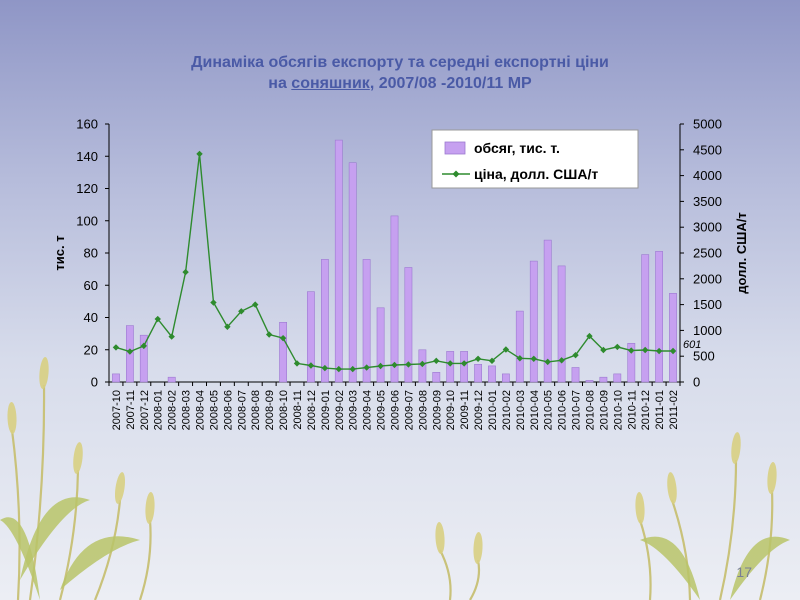 The height and width of the screenshot is (600, 800). What do you see at coordinates (145, 559) in the screenshot?
I see `wheat-left-5-stem` at bounding box center [145, 559].